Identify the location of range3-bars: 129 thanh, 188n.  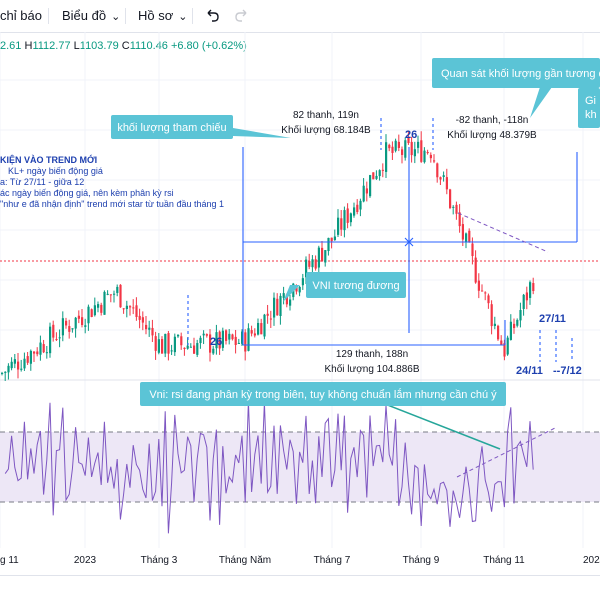
(372, 354).